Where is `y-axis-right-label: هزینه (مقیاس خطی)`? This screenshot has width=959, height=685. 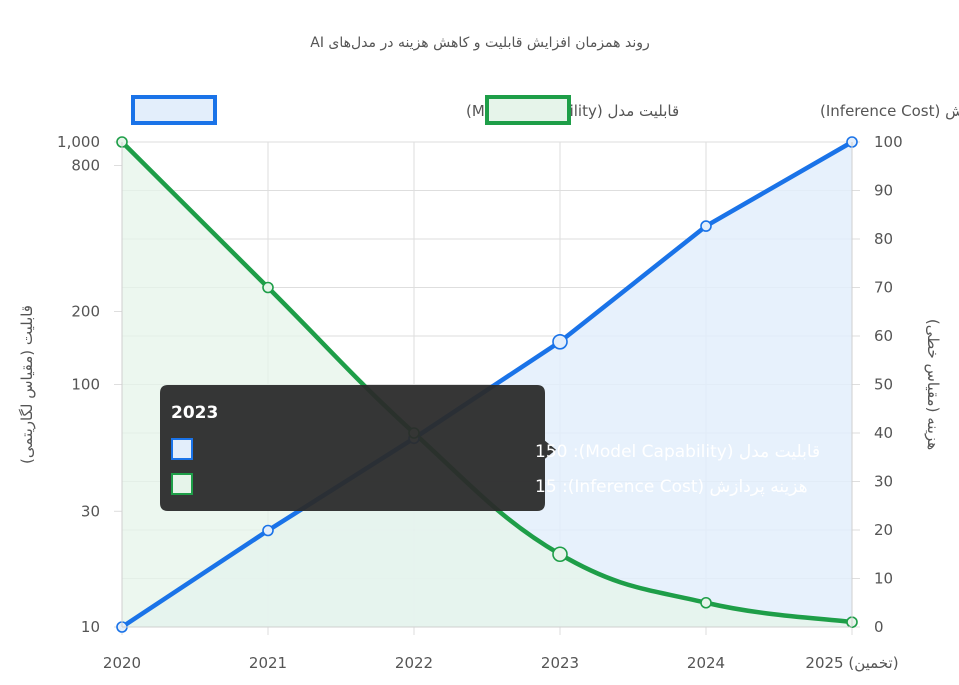
y-axis-right-label: هزینه (مقیاس خطی) is located at coordinates (933, 384).